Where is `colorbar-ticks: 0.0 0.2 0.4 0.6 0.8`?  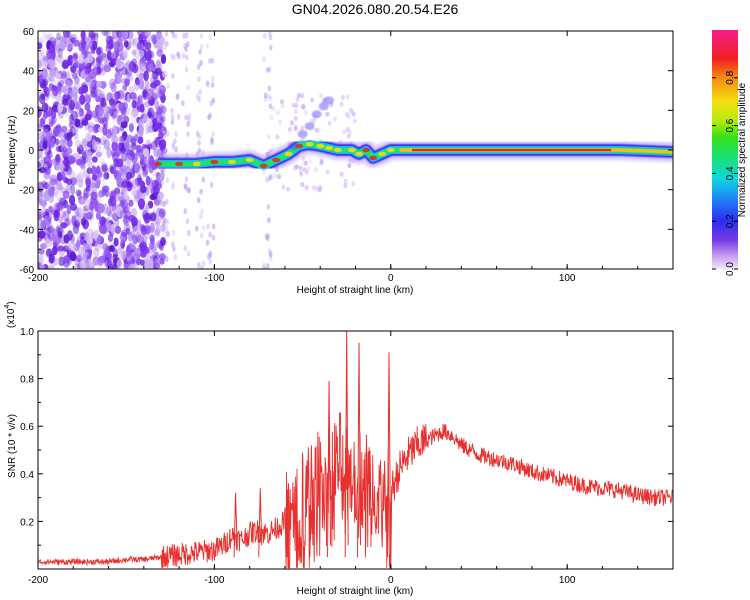
colorbar-ticks: 0.0 0.2 0.4 0.6 0.8 is located at coordinates (725, 173).